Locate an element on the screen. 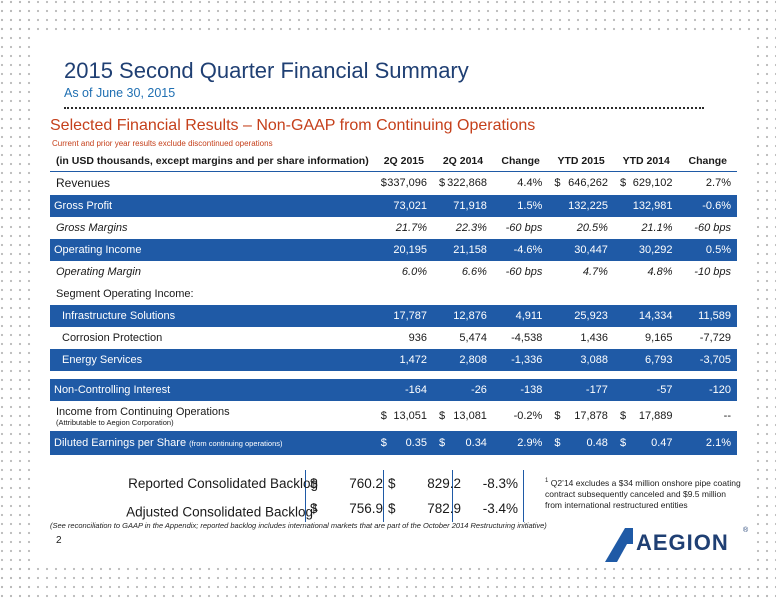  cell: 6.6% is located at coordinates (474, 272).